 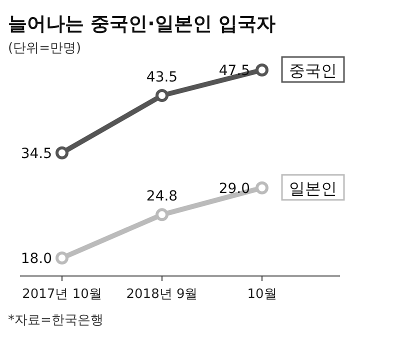 I want to click on x-tick-label: 2017년 10월, so click(x=62, y=294).